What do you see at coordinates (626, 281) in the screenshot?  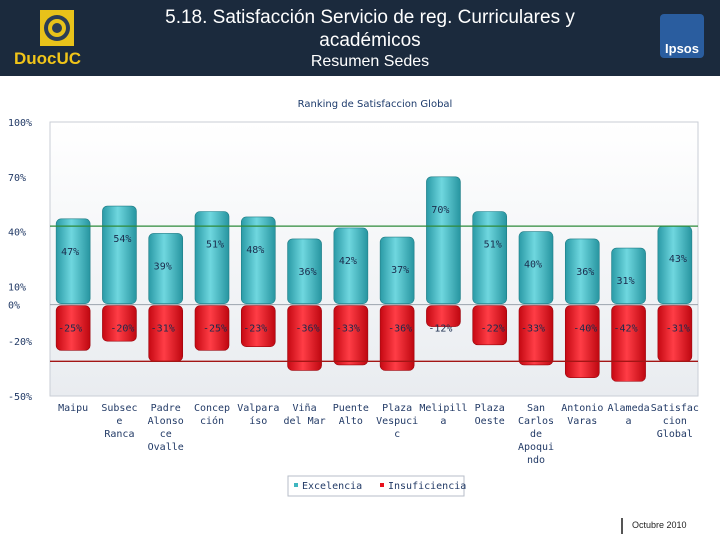 I see `data-label-excelencia: 31%` at bounding box center [626, 281].